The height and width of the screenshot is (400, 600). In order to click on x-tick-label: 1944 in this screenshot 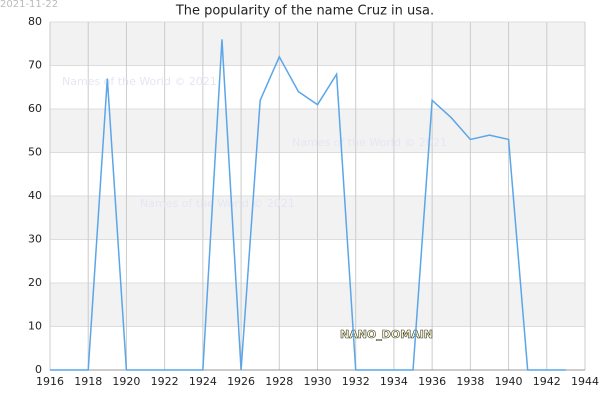, I will do `click(585, 381)`.